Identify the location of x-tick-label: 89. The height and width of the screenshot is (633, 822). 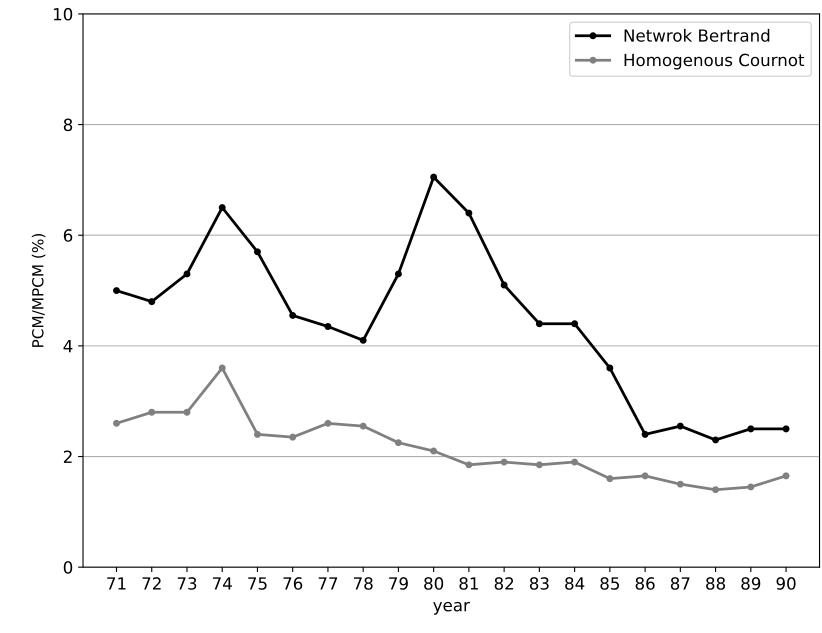
(750, 583).